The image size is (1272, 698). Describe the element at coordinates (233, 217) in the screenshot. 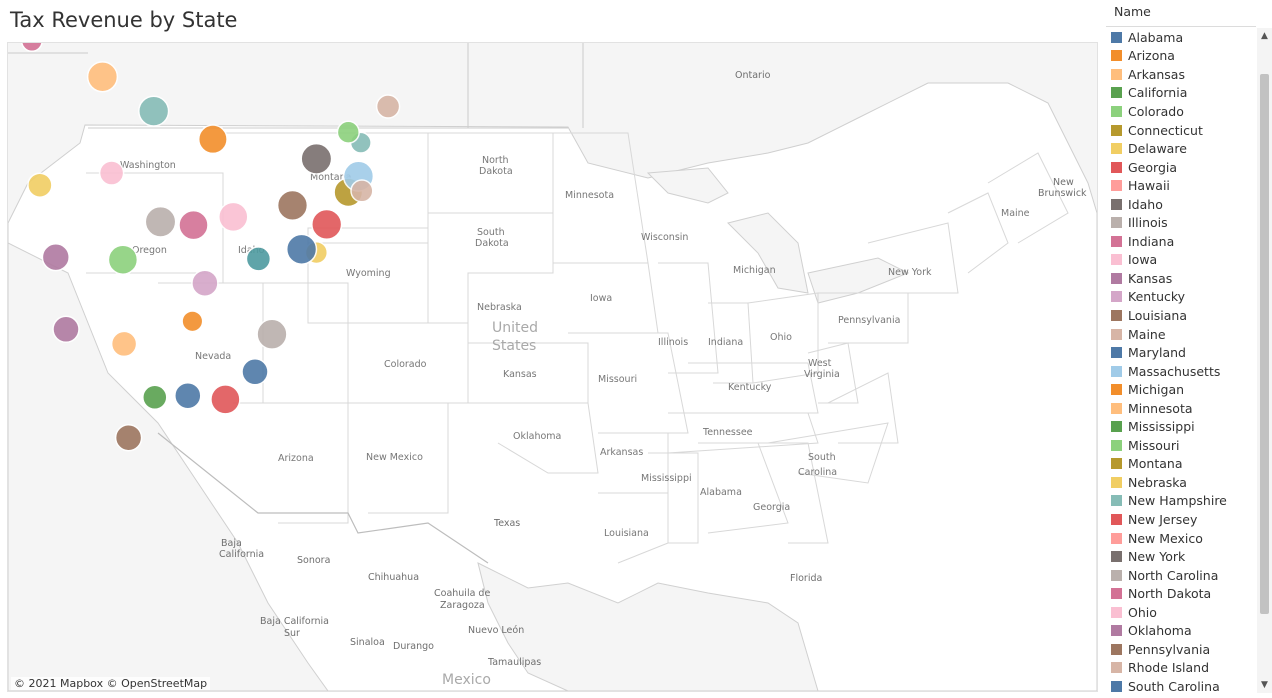

I see `state-mark-ohio` at that location.